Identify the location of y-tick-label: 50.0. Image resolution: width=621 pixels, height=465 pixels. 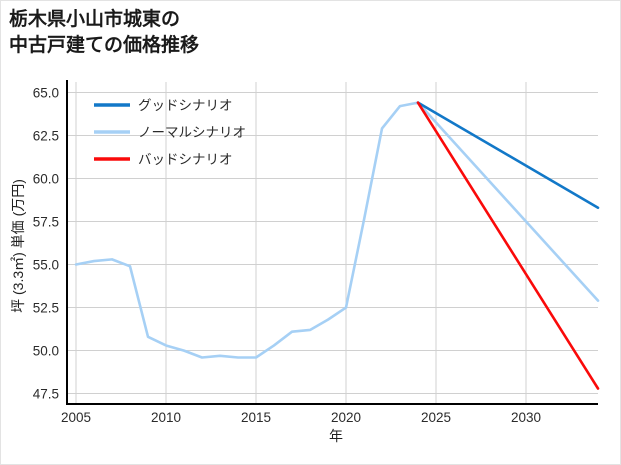
(46, 351).